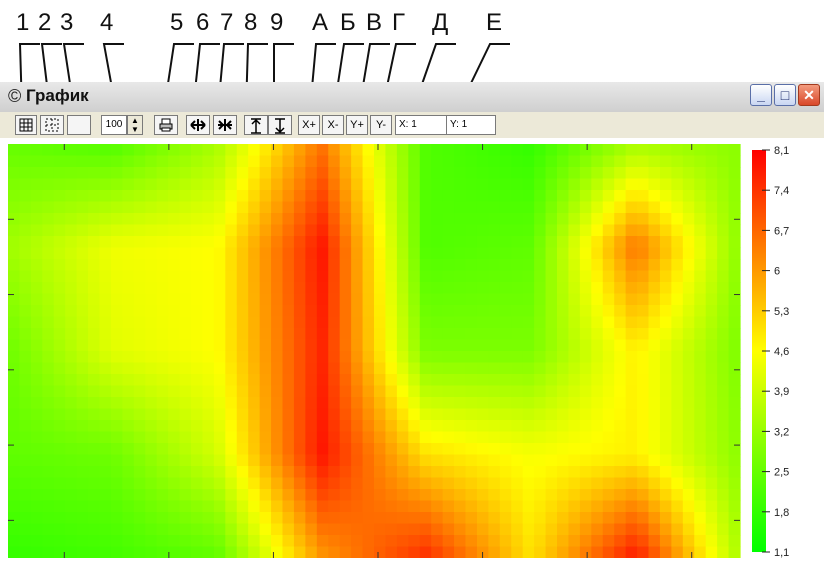 Image resolution: width=824 pixels, height=563 pixels. I want to click on compress-horizontal-button, so click(225, 125).